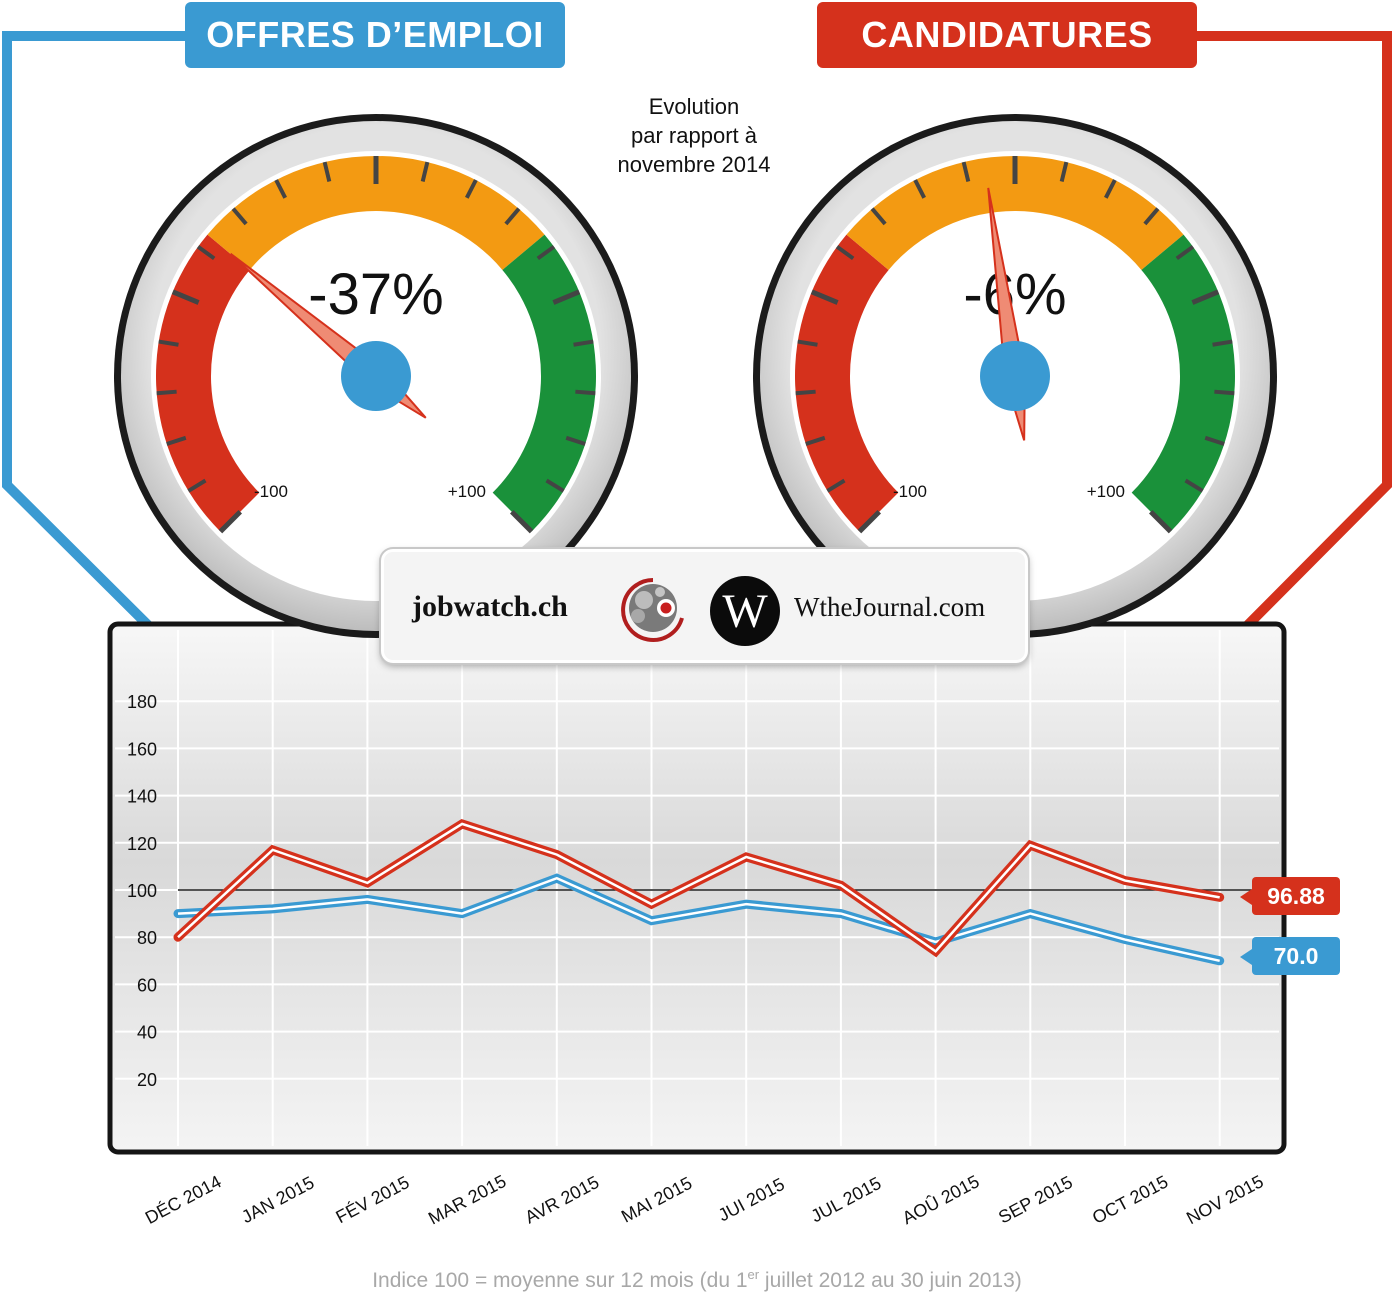 The height and width of the screenshot is (1304, 1394). I want to click on x-tick-label: MAI 2015, so click(656, 1200).